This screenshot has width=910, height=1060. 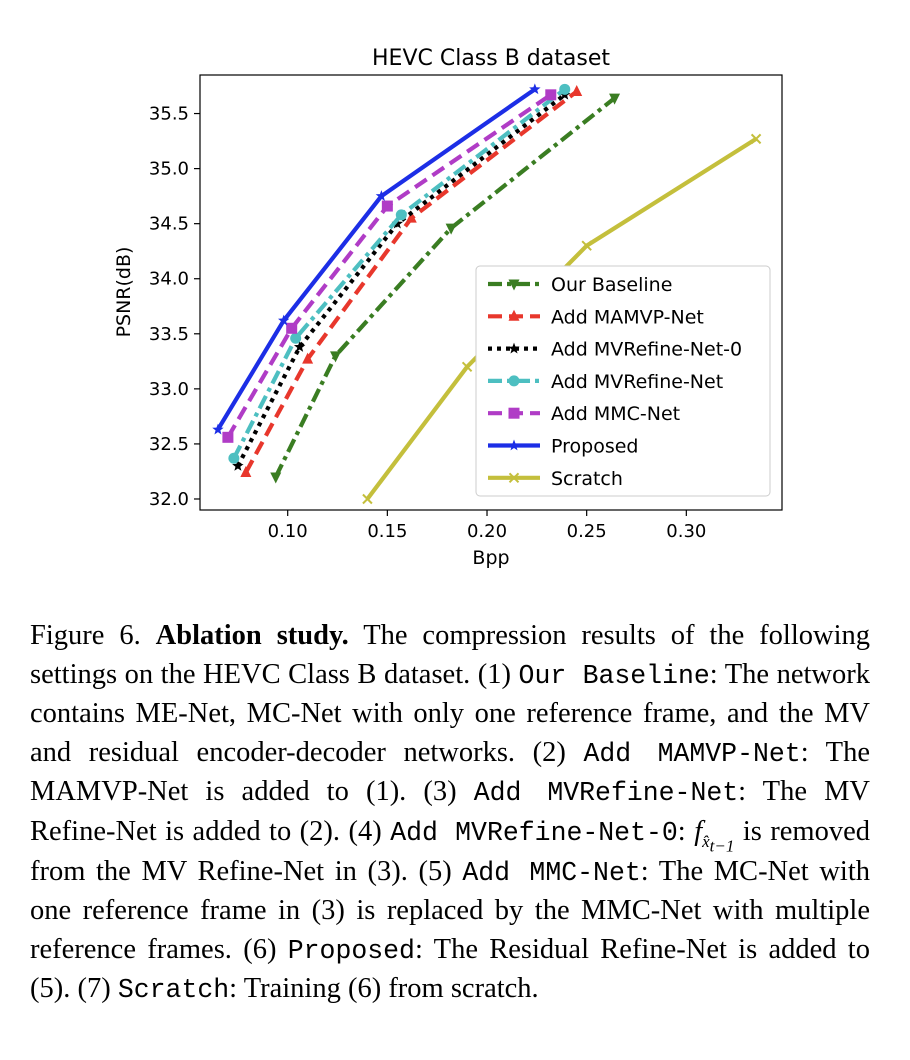 What do you see at coordinates (615, 414) in the screenshot?
I see `legend-label: Add MMC-Net` at bounding box center [615, 414].